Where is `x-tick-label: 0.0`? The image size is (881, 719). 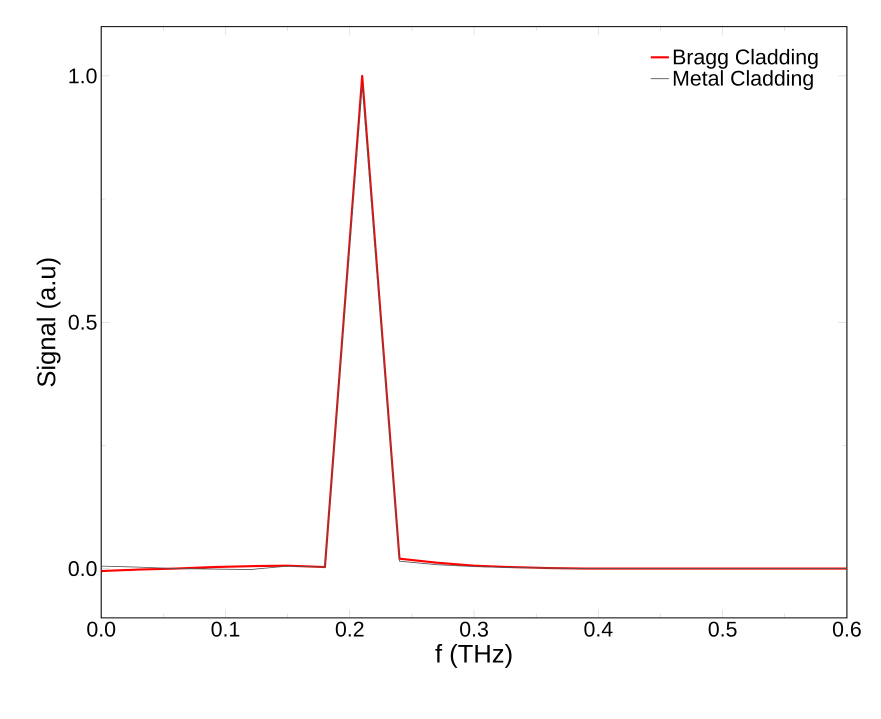 x-tick-label: 0.0 is located at coordinates (101, 629).